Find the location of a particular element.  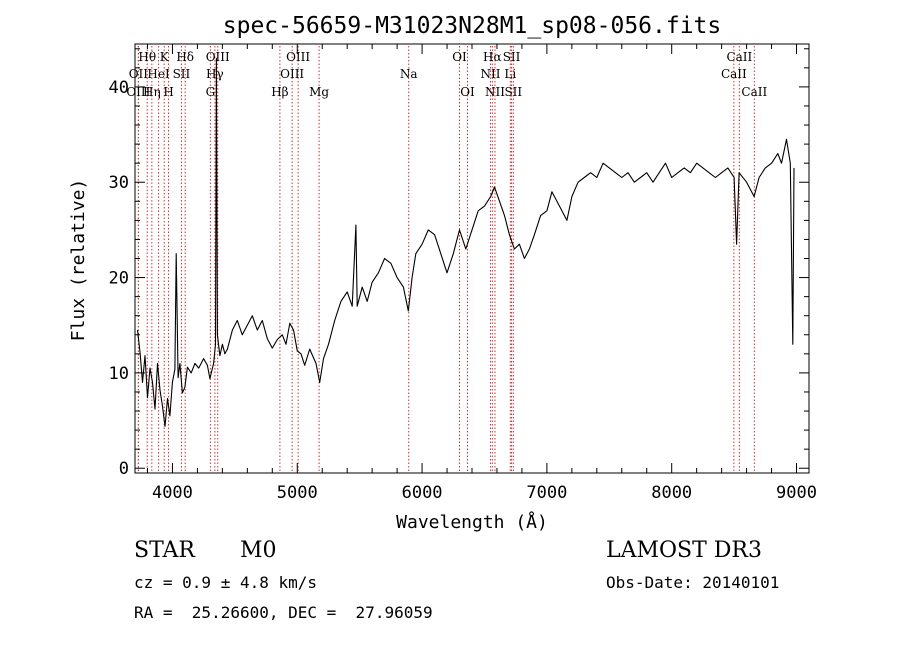

y-tick-label: 30 is located at coordinates (119, 183).